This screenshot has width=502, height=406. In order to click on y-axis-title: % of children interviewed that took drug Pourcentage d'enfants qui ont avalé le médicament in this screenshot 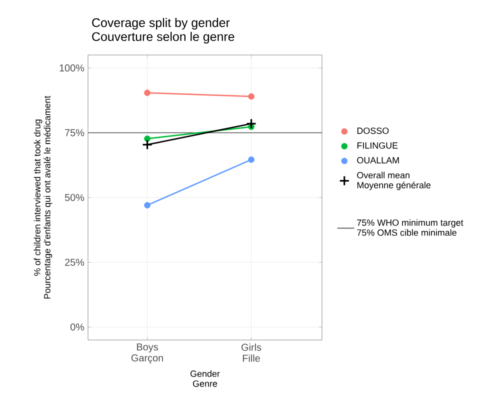, I will do `click(43, 197)`.